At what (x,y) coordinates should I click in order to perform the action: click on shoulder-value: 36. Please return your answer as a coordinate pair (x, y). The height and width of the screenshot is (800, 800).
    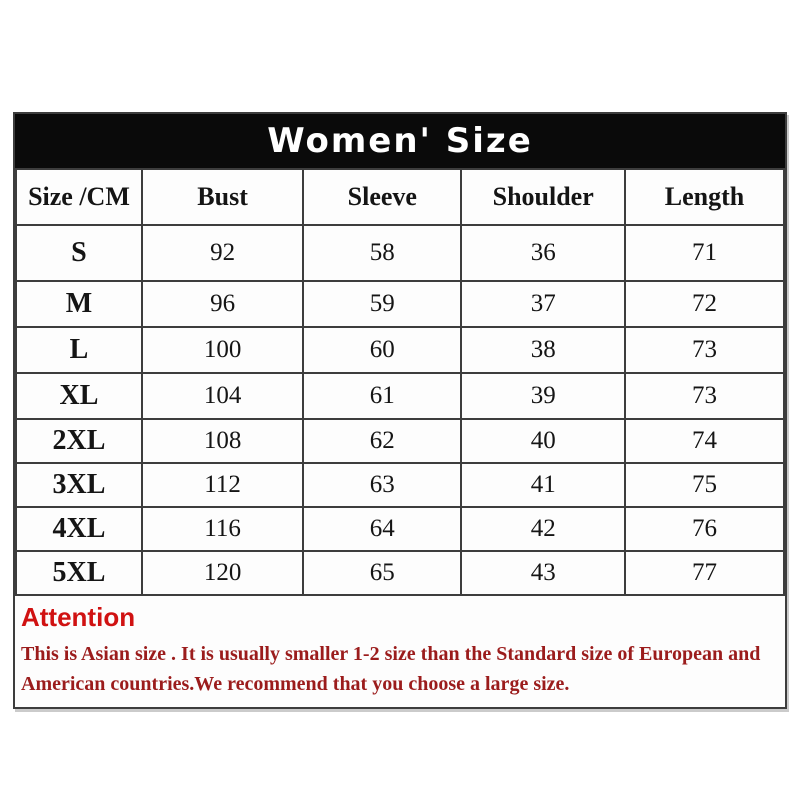
    Looking at the image, I should click on (543, 253).